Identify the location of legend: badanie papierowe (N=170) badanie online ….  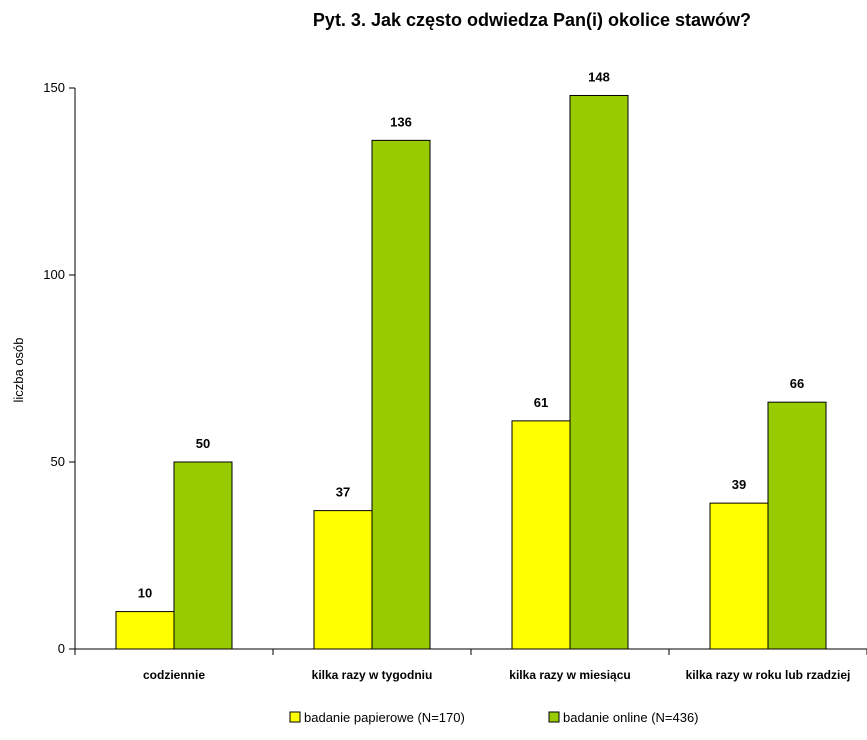
(494, 717).